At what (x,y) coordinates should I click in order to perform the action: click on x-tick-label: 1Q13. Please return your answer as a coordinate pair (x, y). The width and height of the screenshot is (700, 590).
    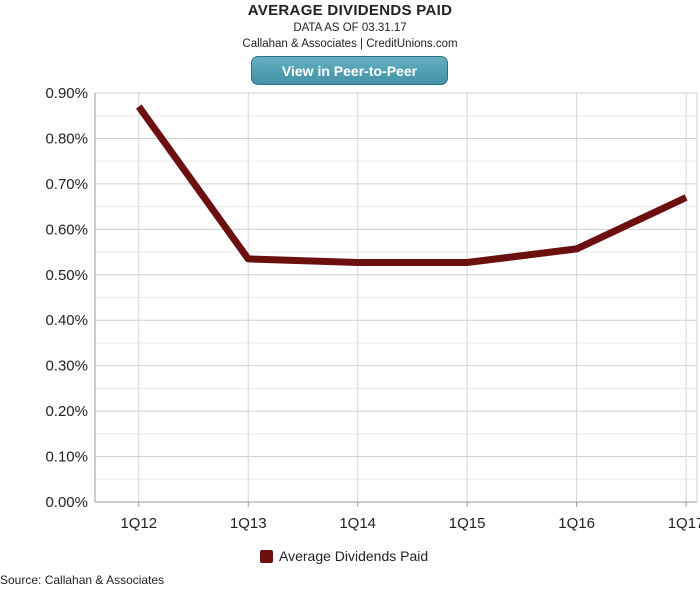
    Looking at the image, I should click on (248, 523).